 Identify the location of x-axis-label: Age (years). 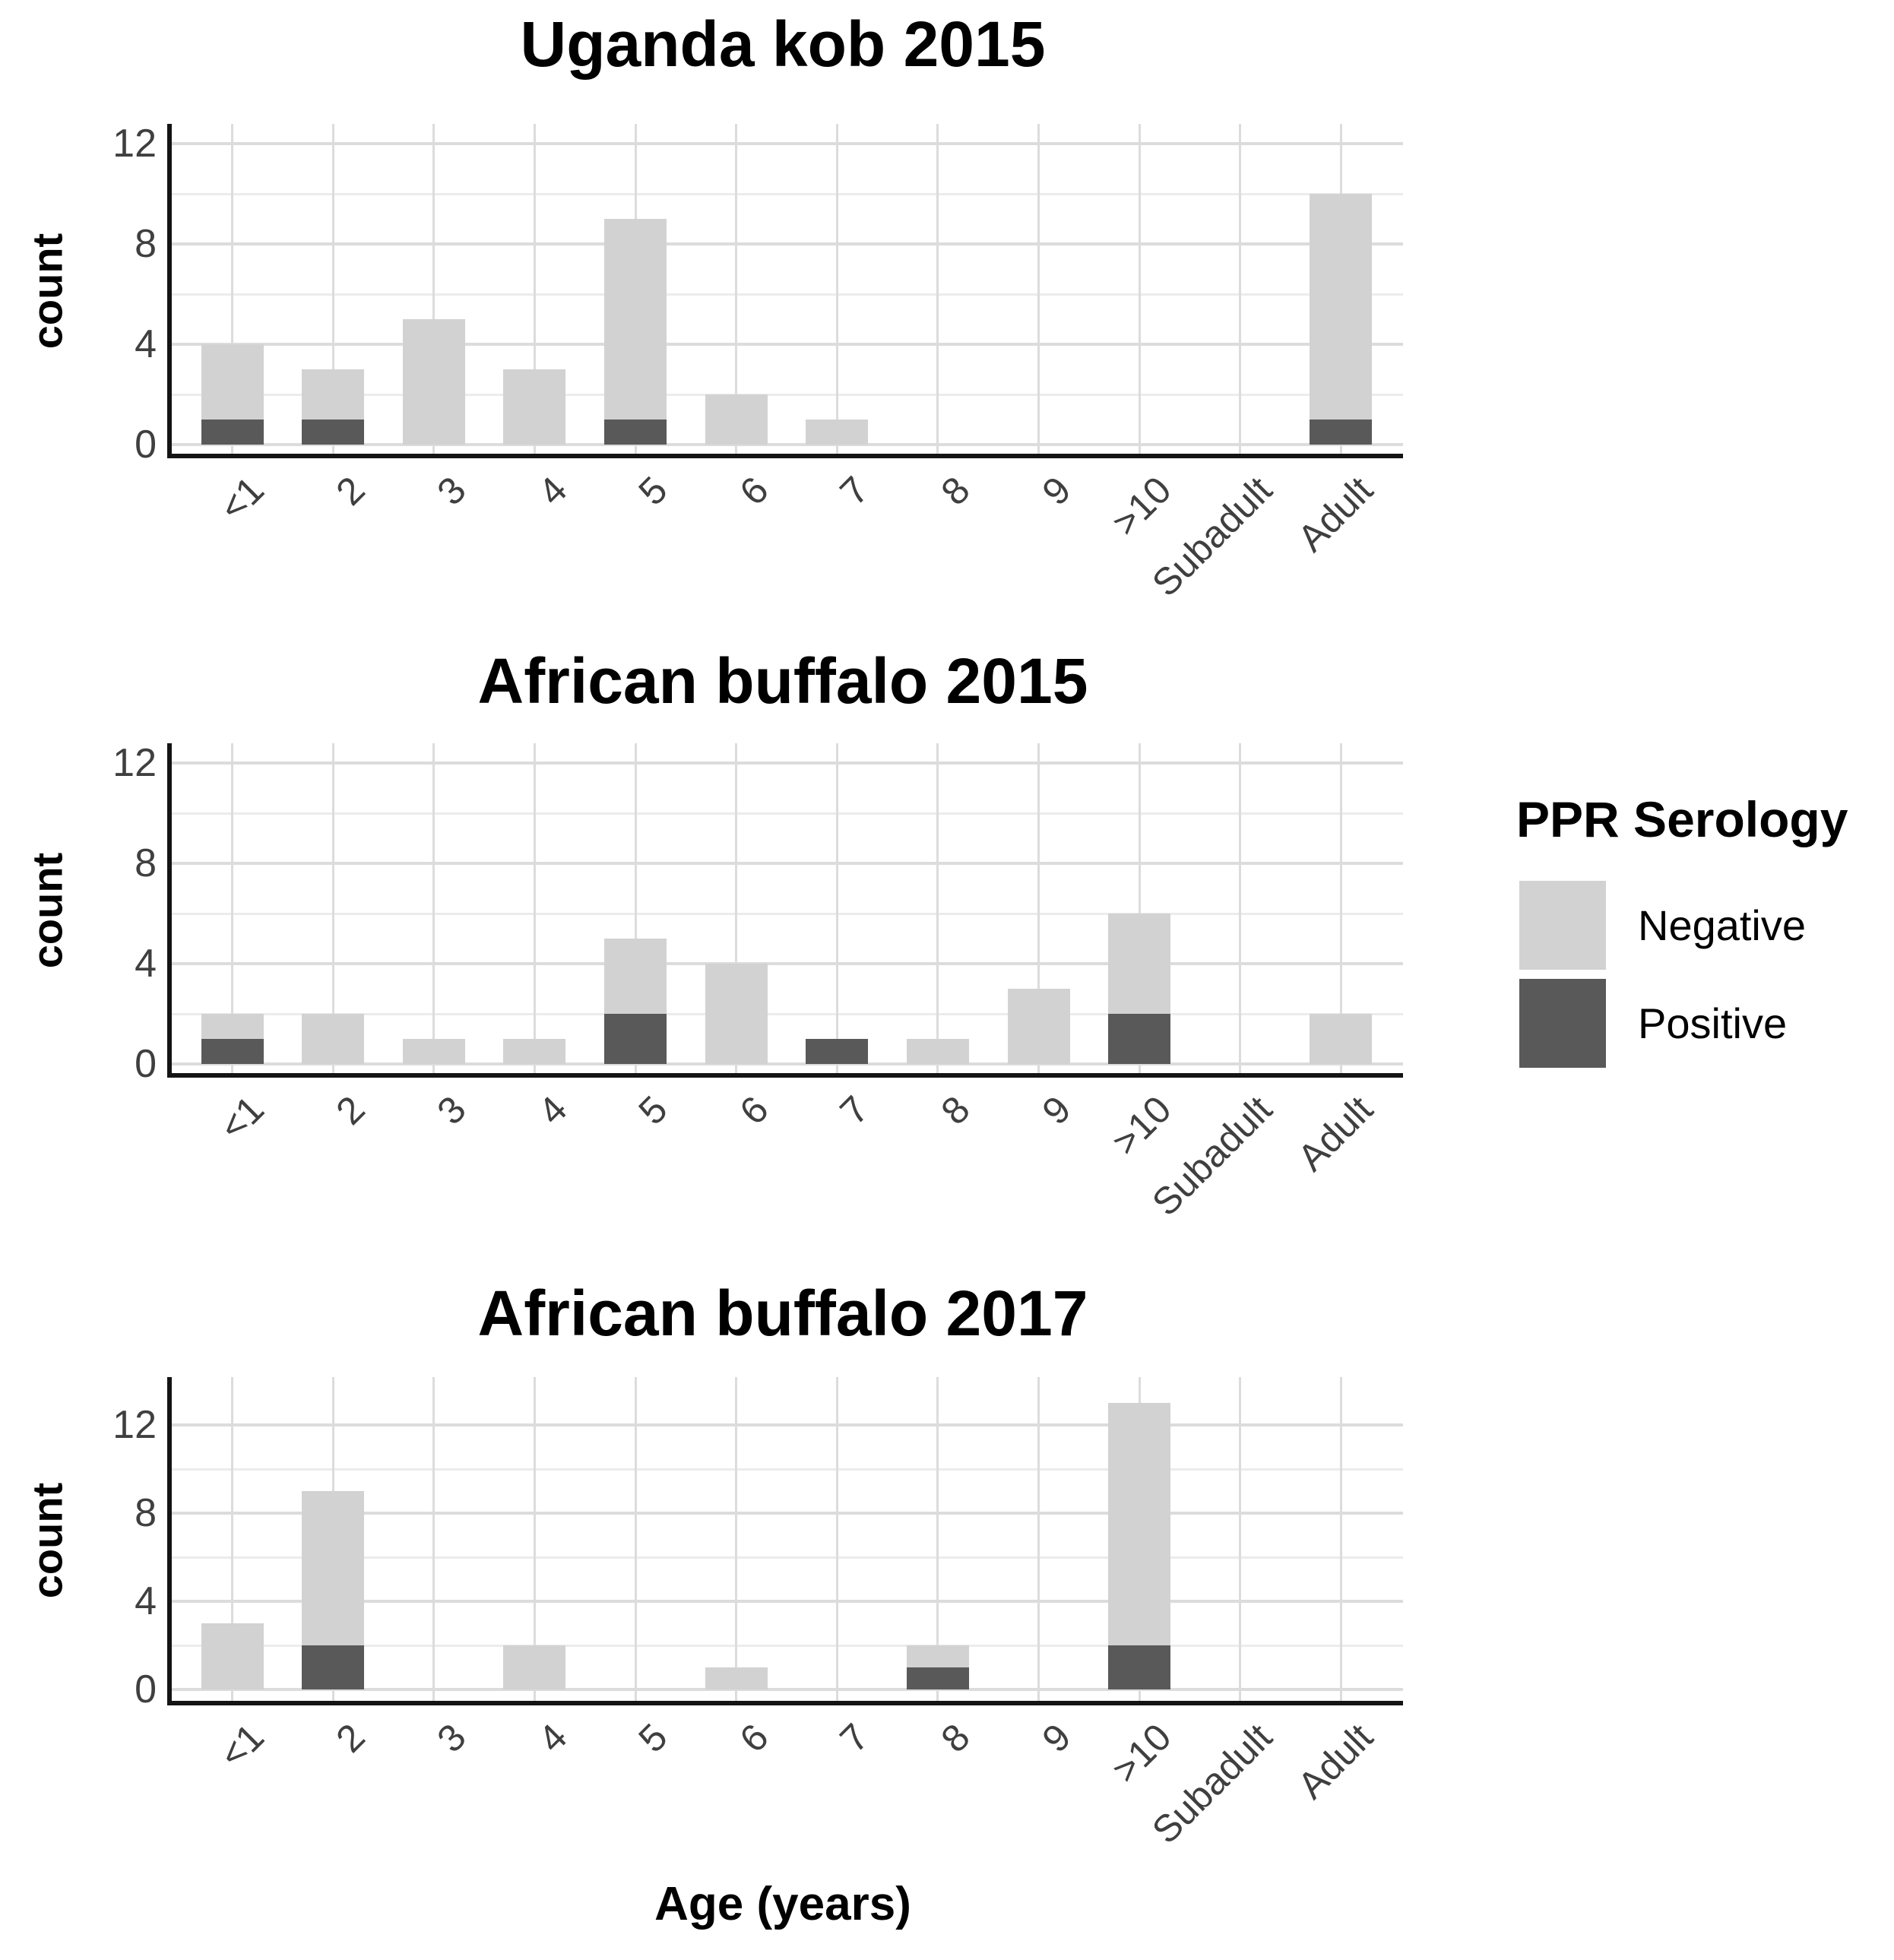
(782, 1904).